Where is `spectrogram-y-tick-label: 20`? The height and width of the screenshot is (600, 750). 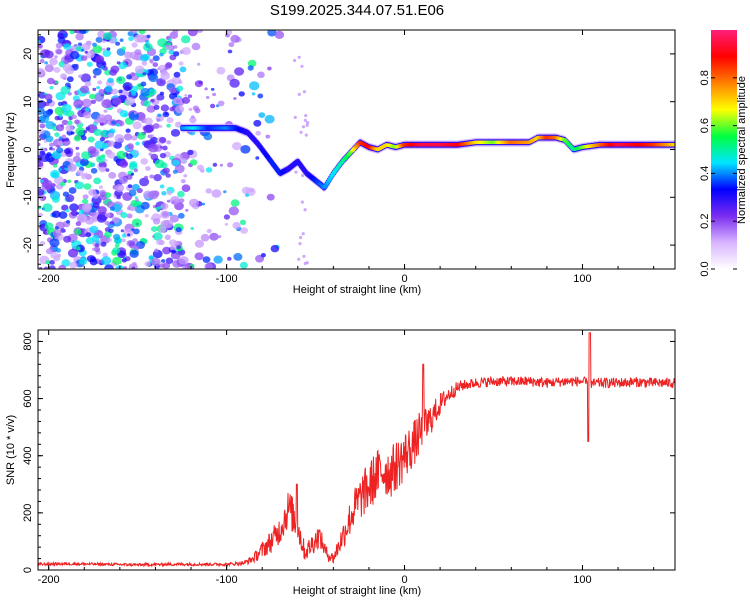 spectrogram-y-tick-label: 20 is located at coordinates (28, 54).